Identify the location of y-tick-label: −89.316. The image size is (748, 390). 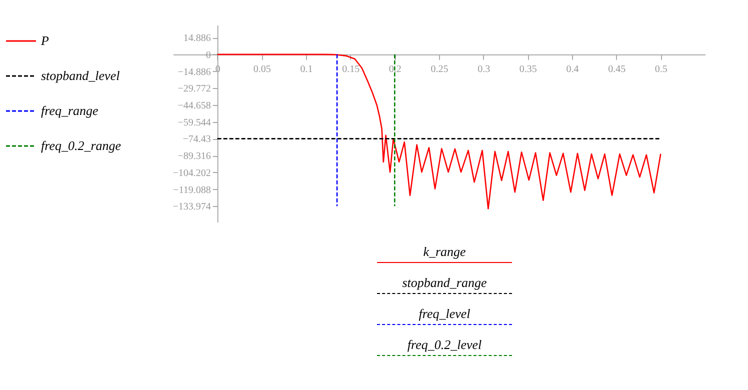
(194, 156).